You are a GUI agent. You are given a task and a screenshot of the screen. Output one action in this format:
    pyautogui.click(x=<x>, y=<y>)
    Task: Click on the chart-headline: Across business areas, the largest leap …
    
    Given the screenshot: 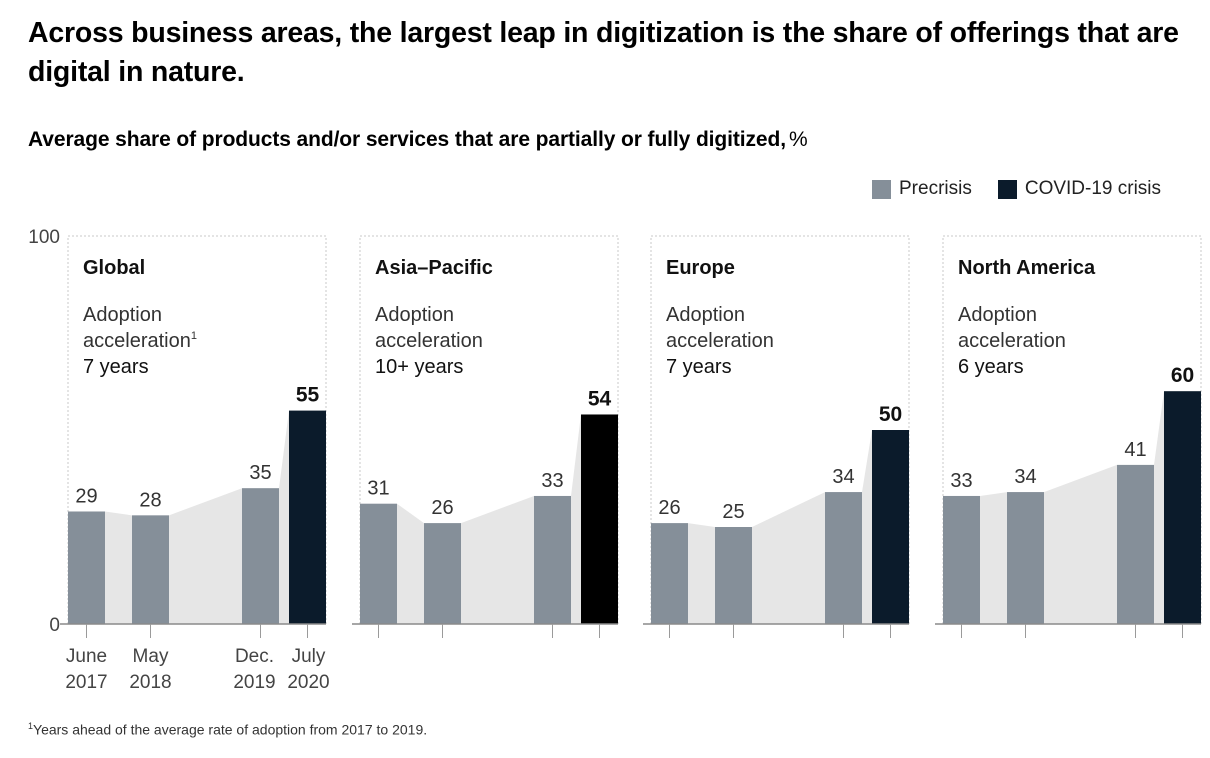 What is the action you would take?
    pyautogui.click(x=603, y=52)
    